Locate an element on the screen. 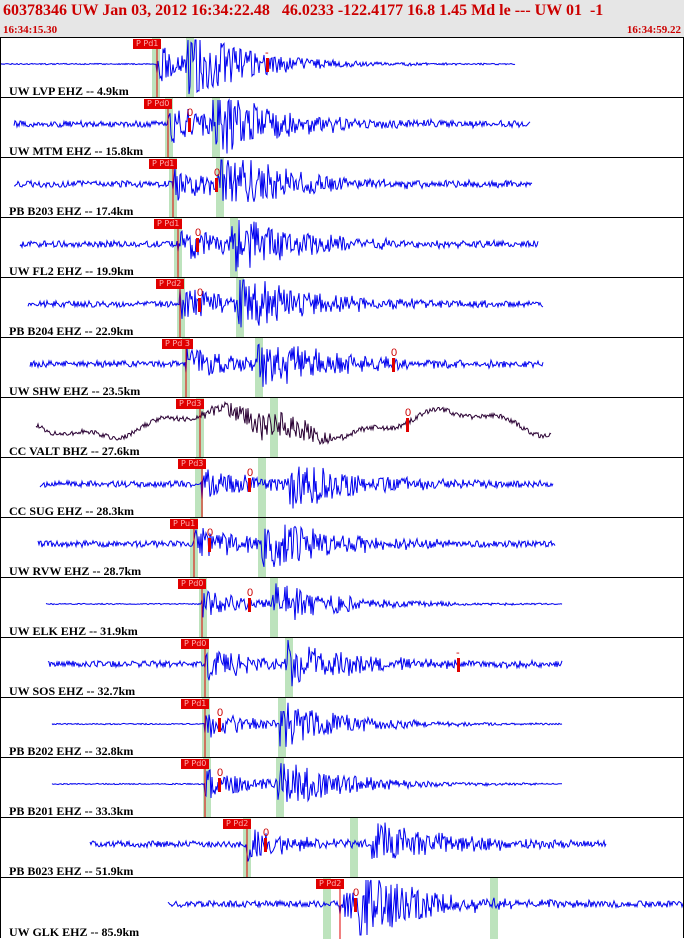 The width and height of the screenshot is (684, 939). trace-panel: P Pd3 0 CC SUG EHZ -- 28.3km is located at coordinates (342, 487).